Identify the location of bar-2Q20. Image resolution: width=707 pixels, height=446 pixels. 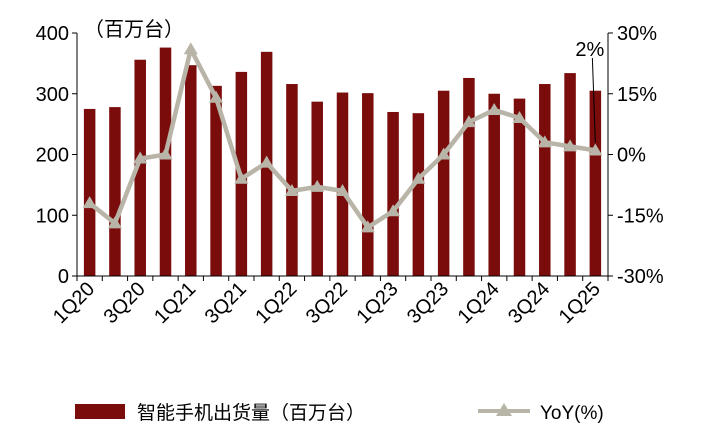
(115, 192).